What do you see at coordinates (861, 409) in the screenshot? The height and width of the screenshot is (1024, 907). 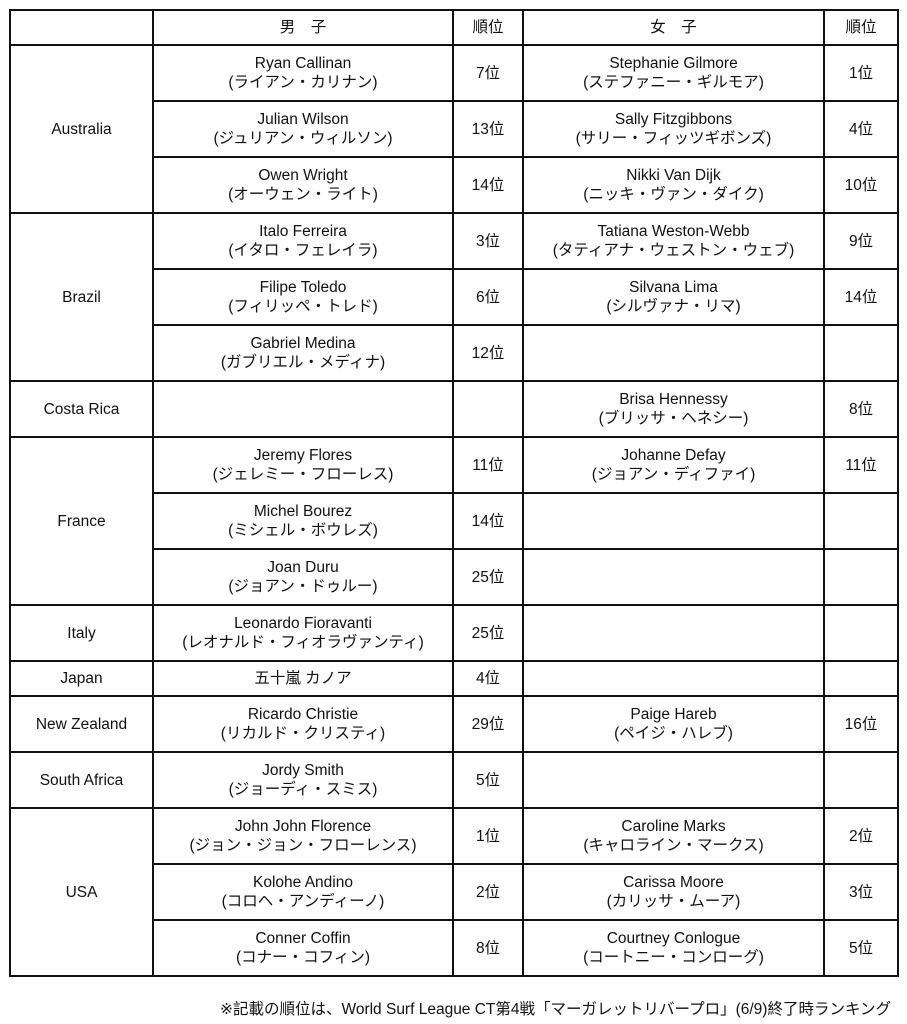 I see `female-rank-cell: 8位` at bounding box center [861, 409].